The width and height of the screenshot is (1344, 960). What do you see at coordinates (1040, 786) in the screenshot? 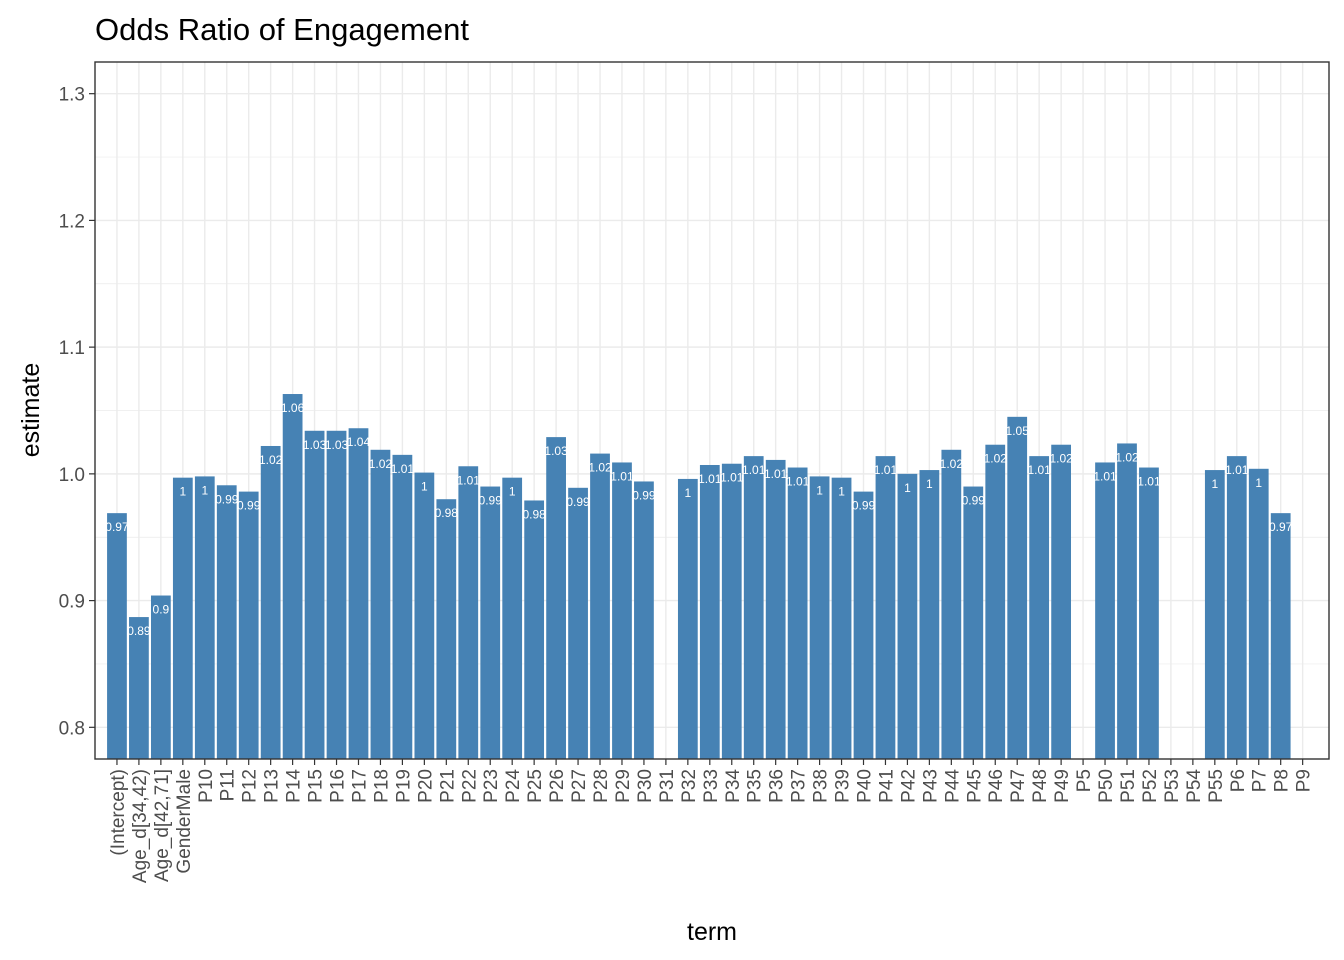
I see `x-tick-label: P48` at bounding box center [1040, 786].